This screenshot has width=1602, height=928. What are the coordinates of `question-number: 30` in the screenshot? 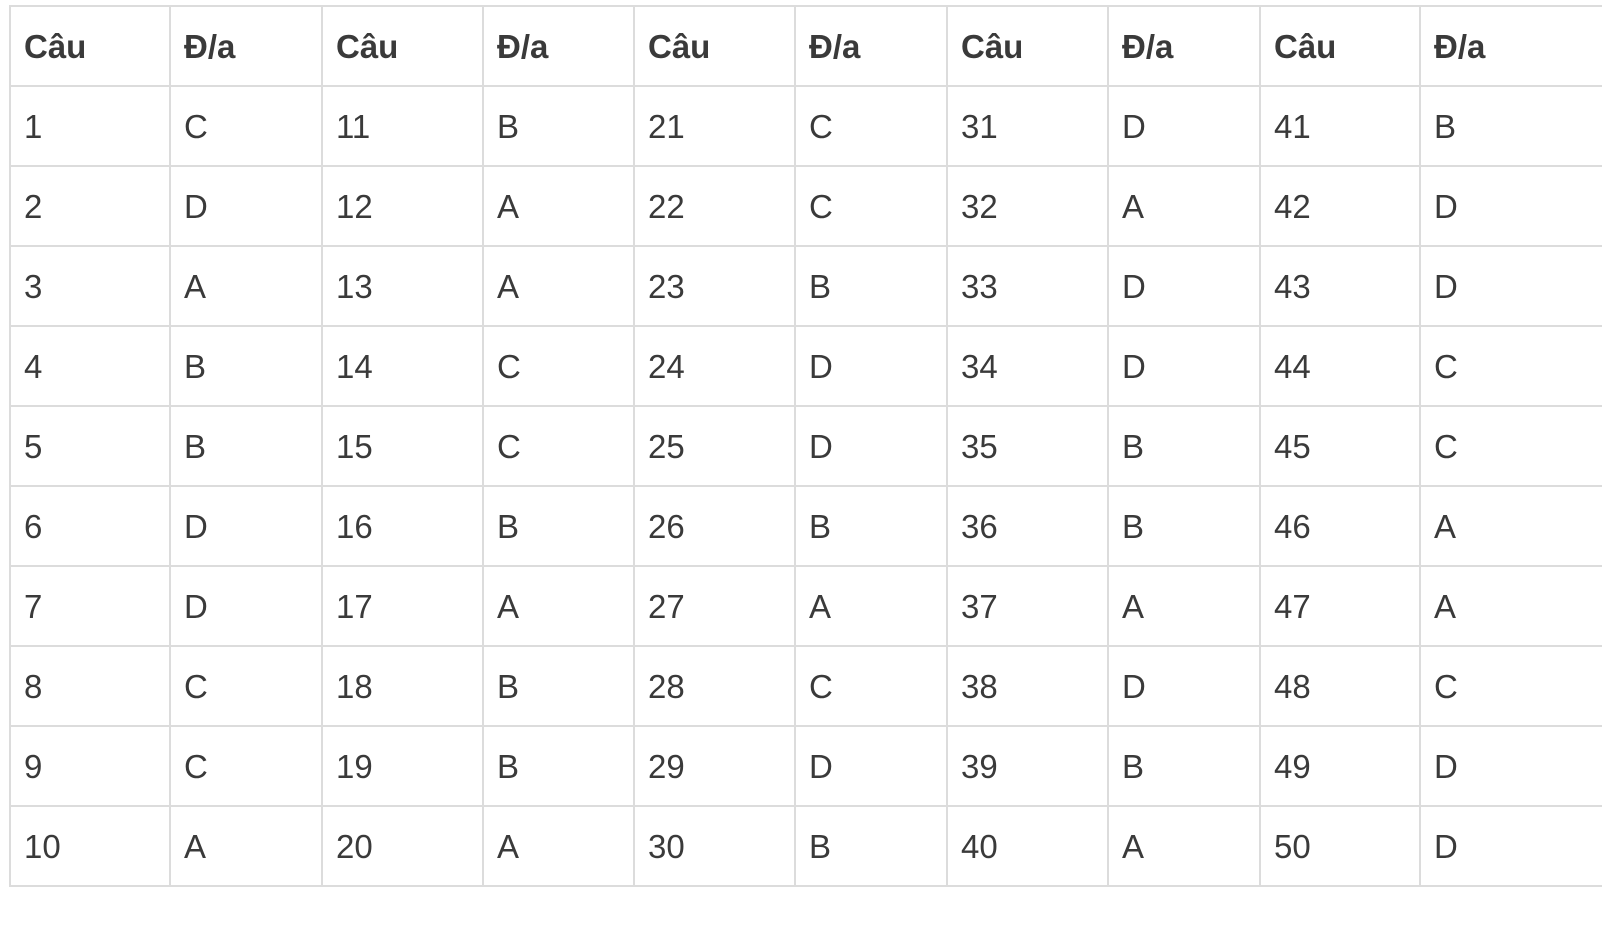 It's located at (714, 846).